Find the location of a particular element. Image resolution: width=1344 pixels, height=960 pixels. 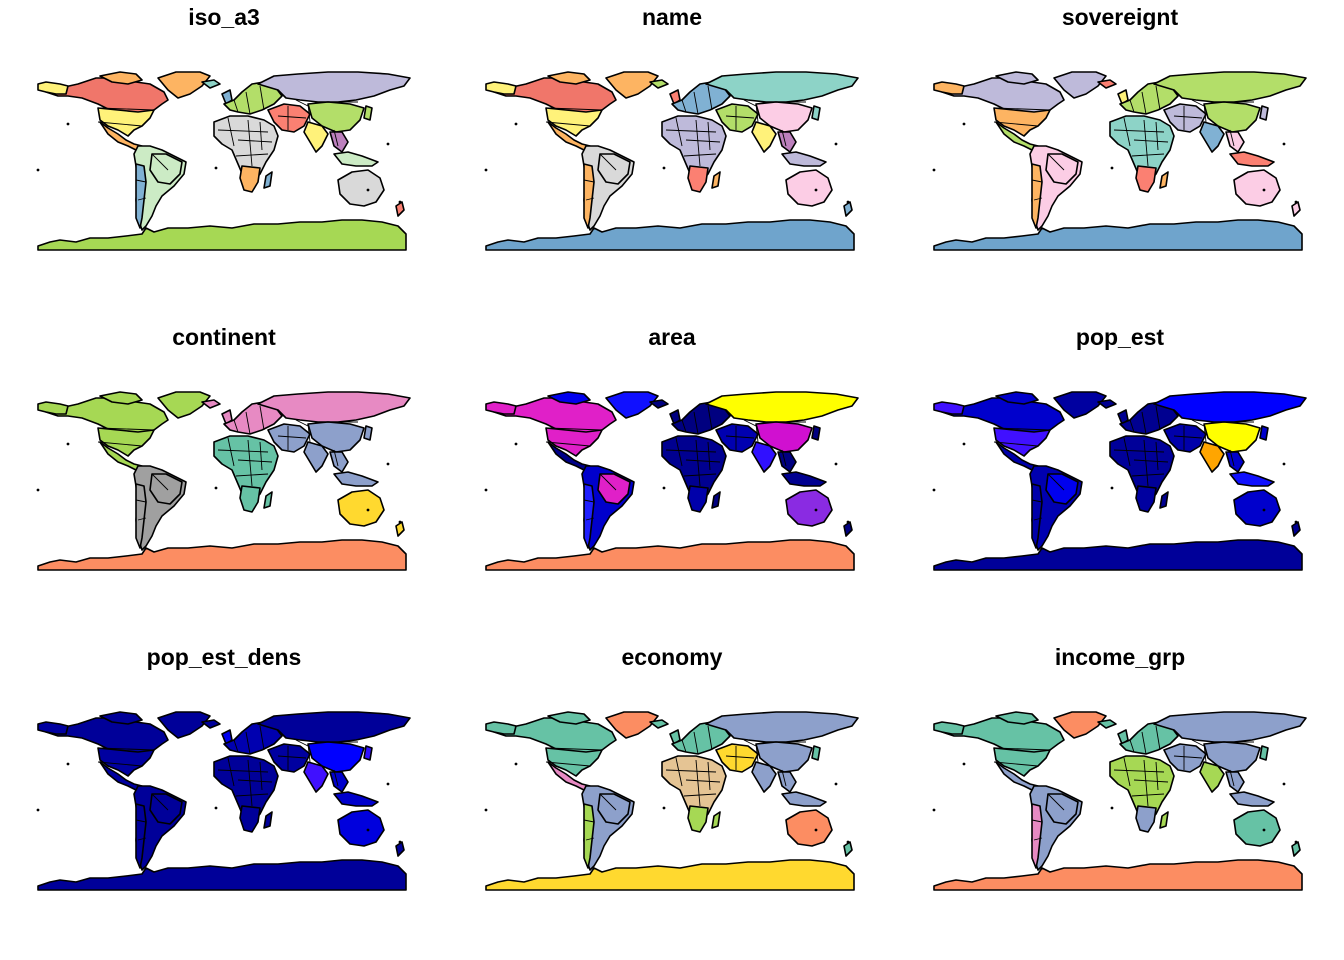

region-madagascar is located at coordinates (1164, 500).